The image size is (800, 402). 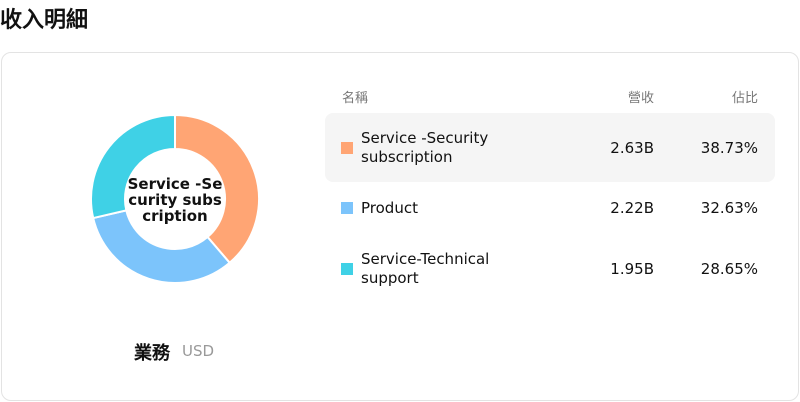 I want to click on center-label: Service -Security subscription, so click(x=175, y=200).